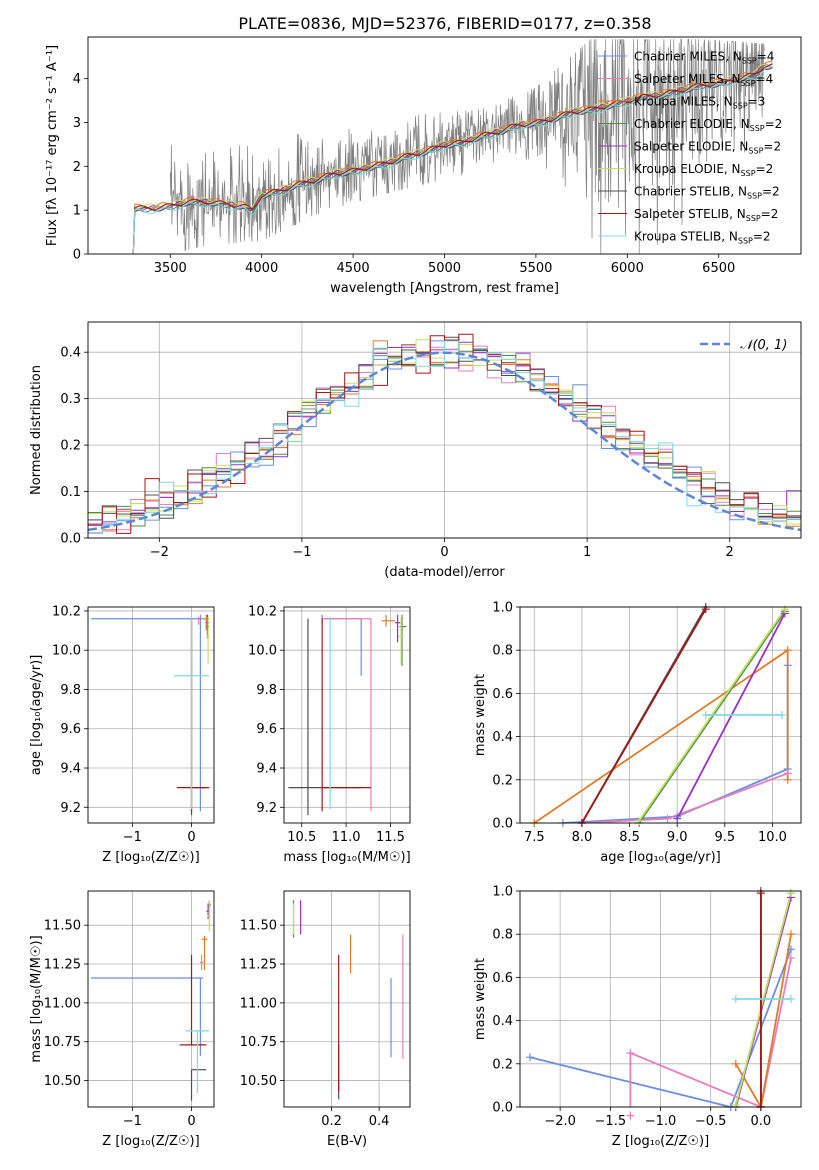  Describe the element at coordinates (560, 1121) in the screenshot. I see `x-tick-label: −2.0` at that location.